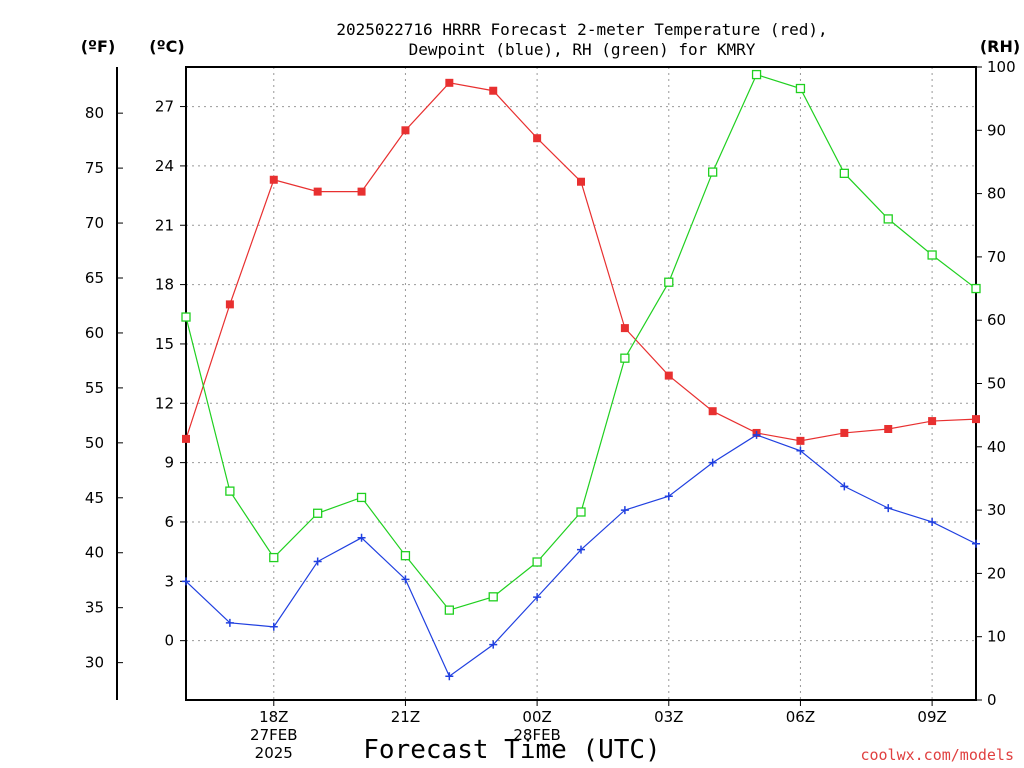  I want to click on rh-tick-label: 0, so click(992, 700).